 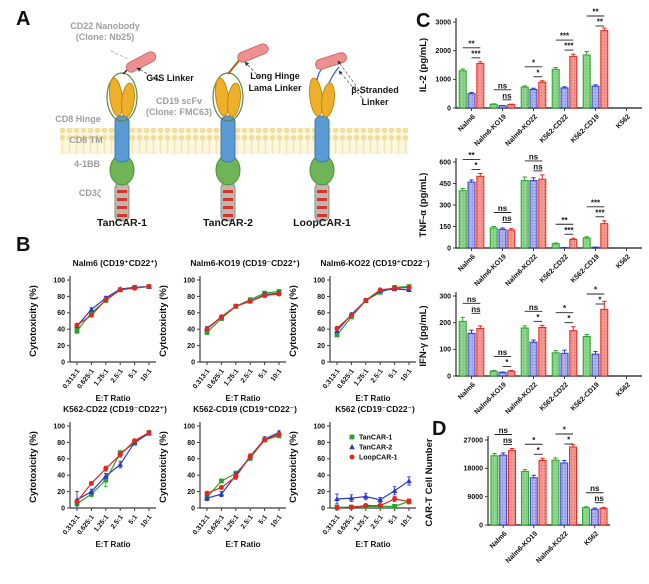 What do you see at coordinates (585, 268) in the screenshot?
I see `x-tick-label: K562-CD19` at bounding box center [585, 268].